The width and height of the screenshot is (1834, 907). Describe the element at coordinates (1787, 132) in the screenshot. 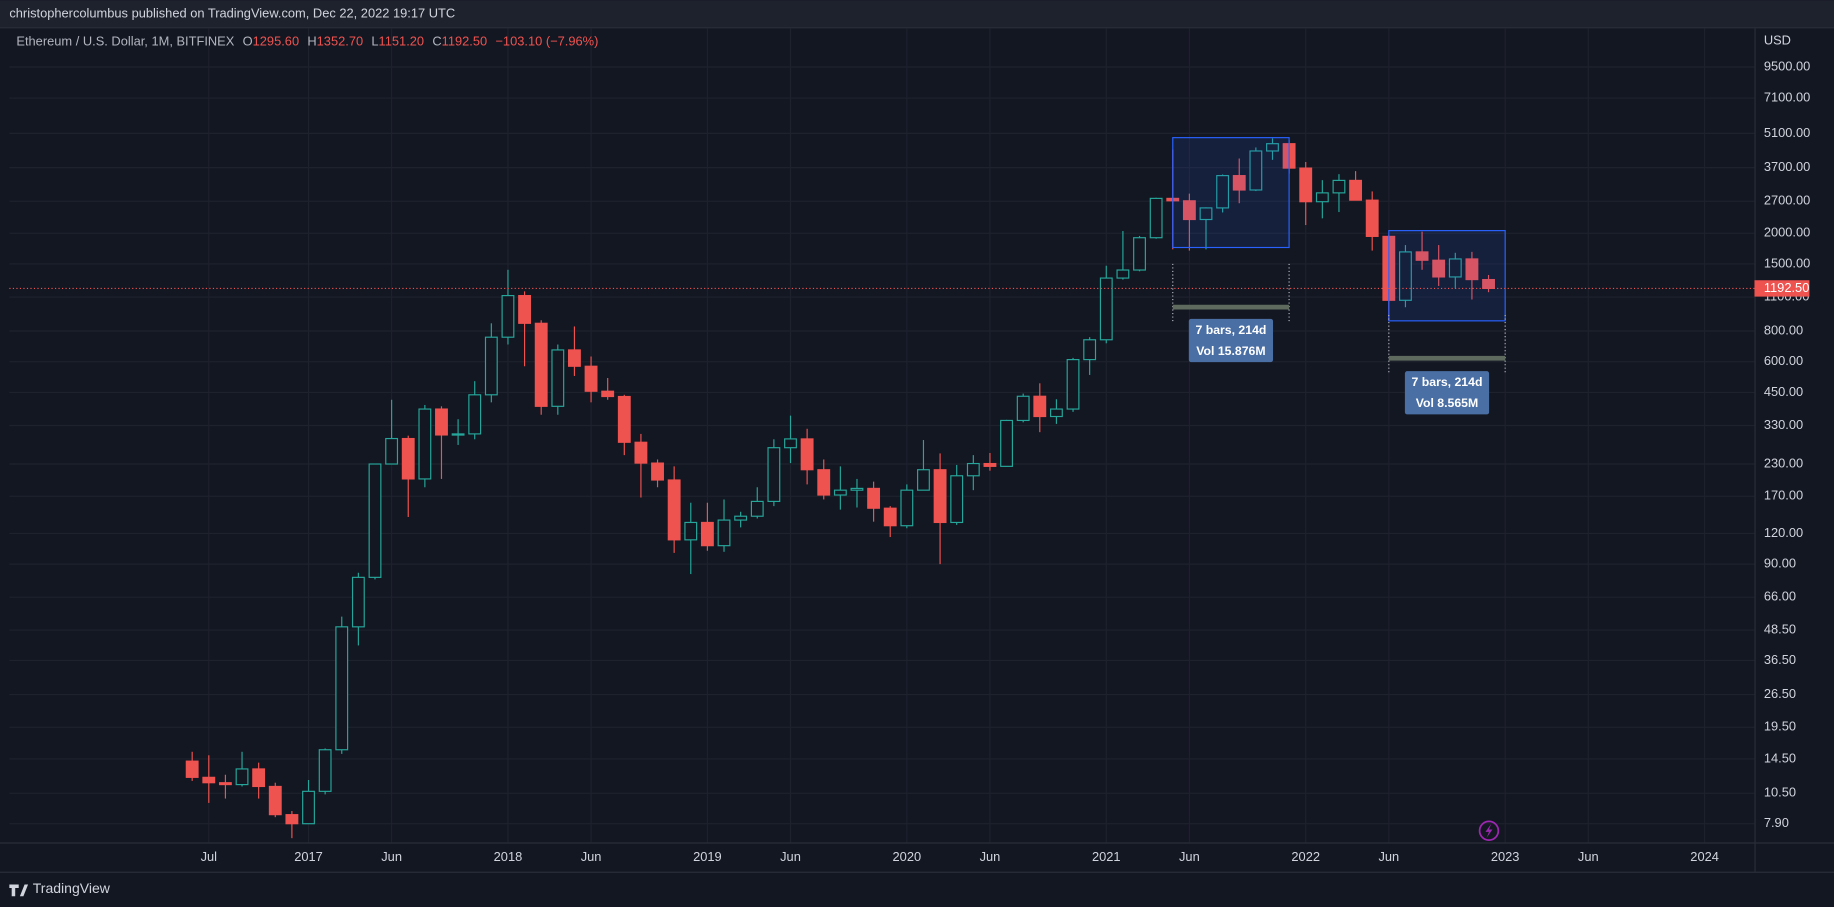

I see `y-tick-label: 5100.00` at that location.